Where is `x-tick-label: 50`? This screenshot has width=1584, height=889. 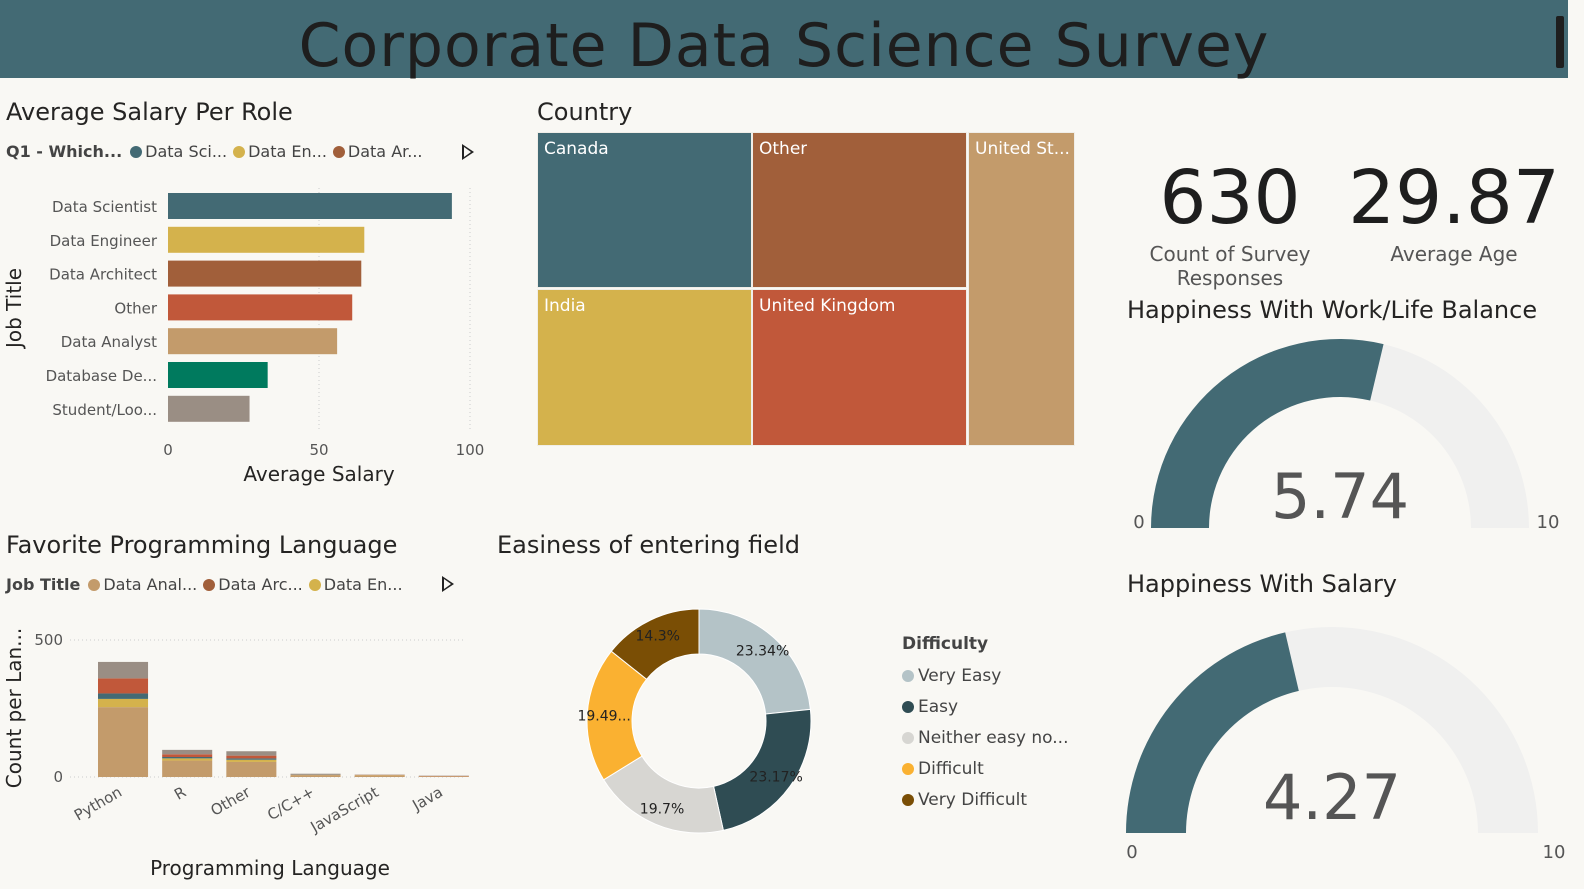
x-tick-label: 50 is located at coordinates (318, 450).